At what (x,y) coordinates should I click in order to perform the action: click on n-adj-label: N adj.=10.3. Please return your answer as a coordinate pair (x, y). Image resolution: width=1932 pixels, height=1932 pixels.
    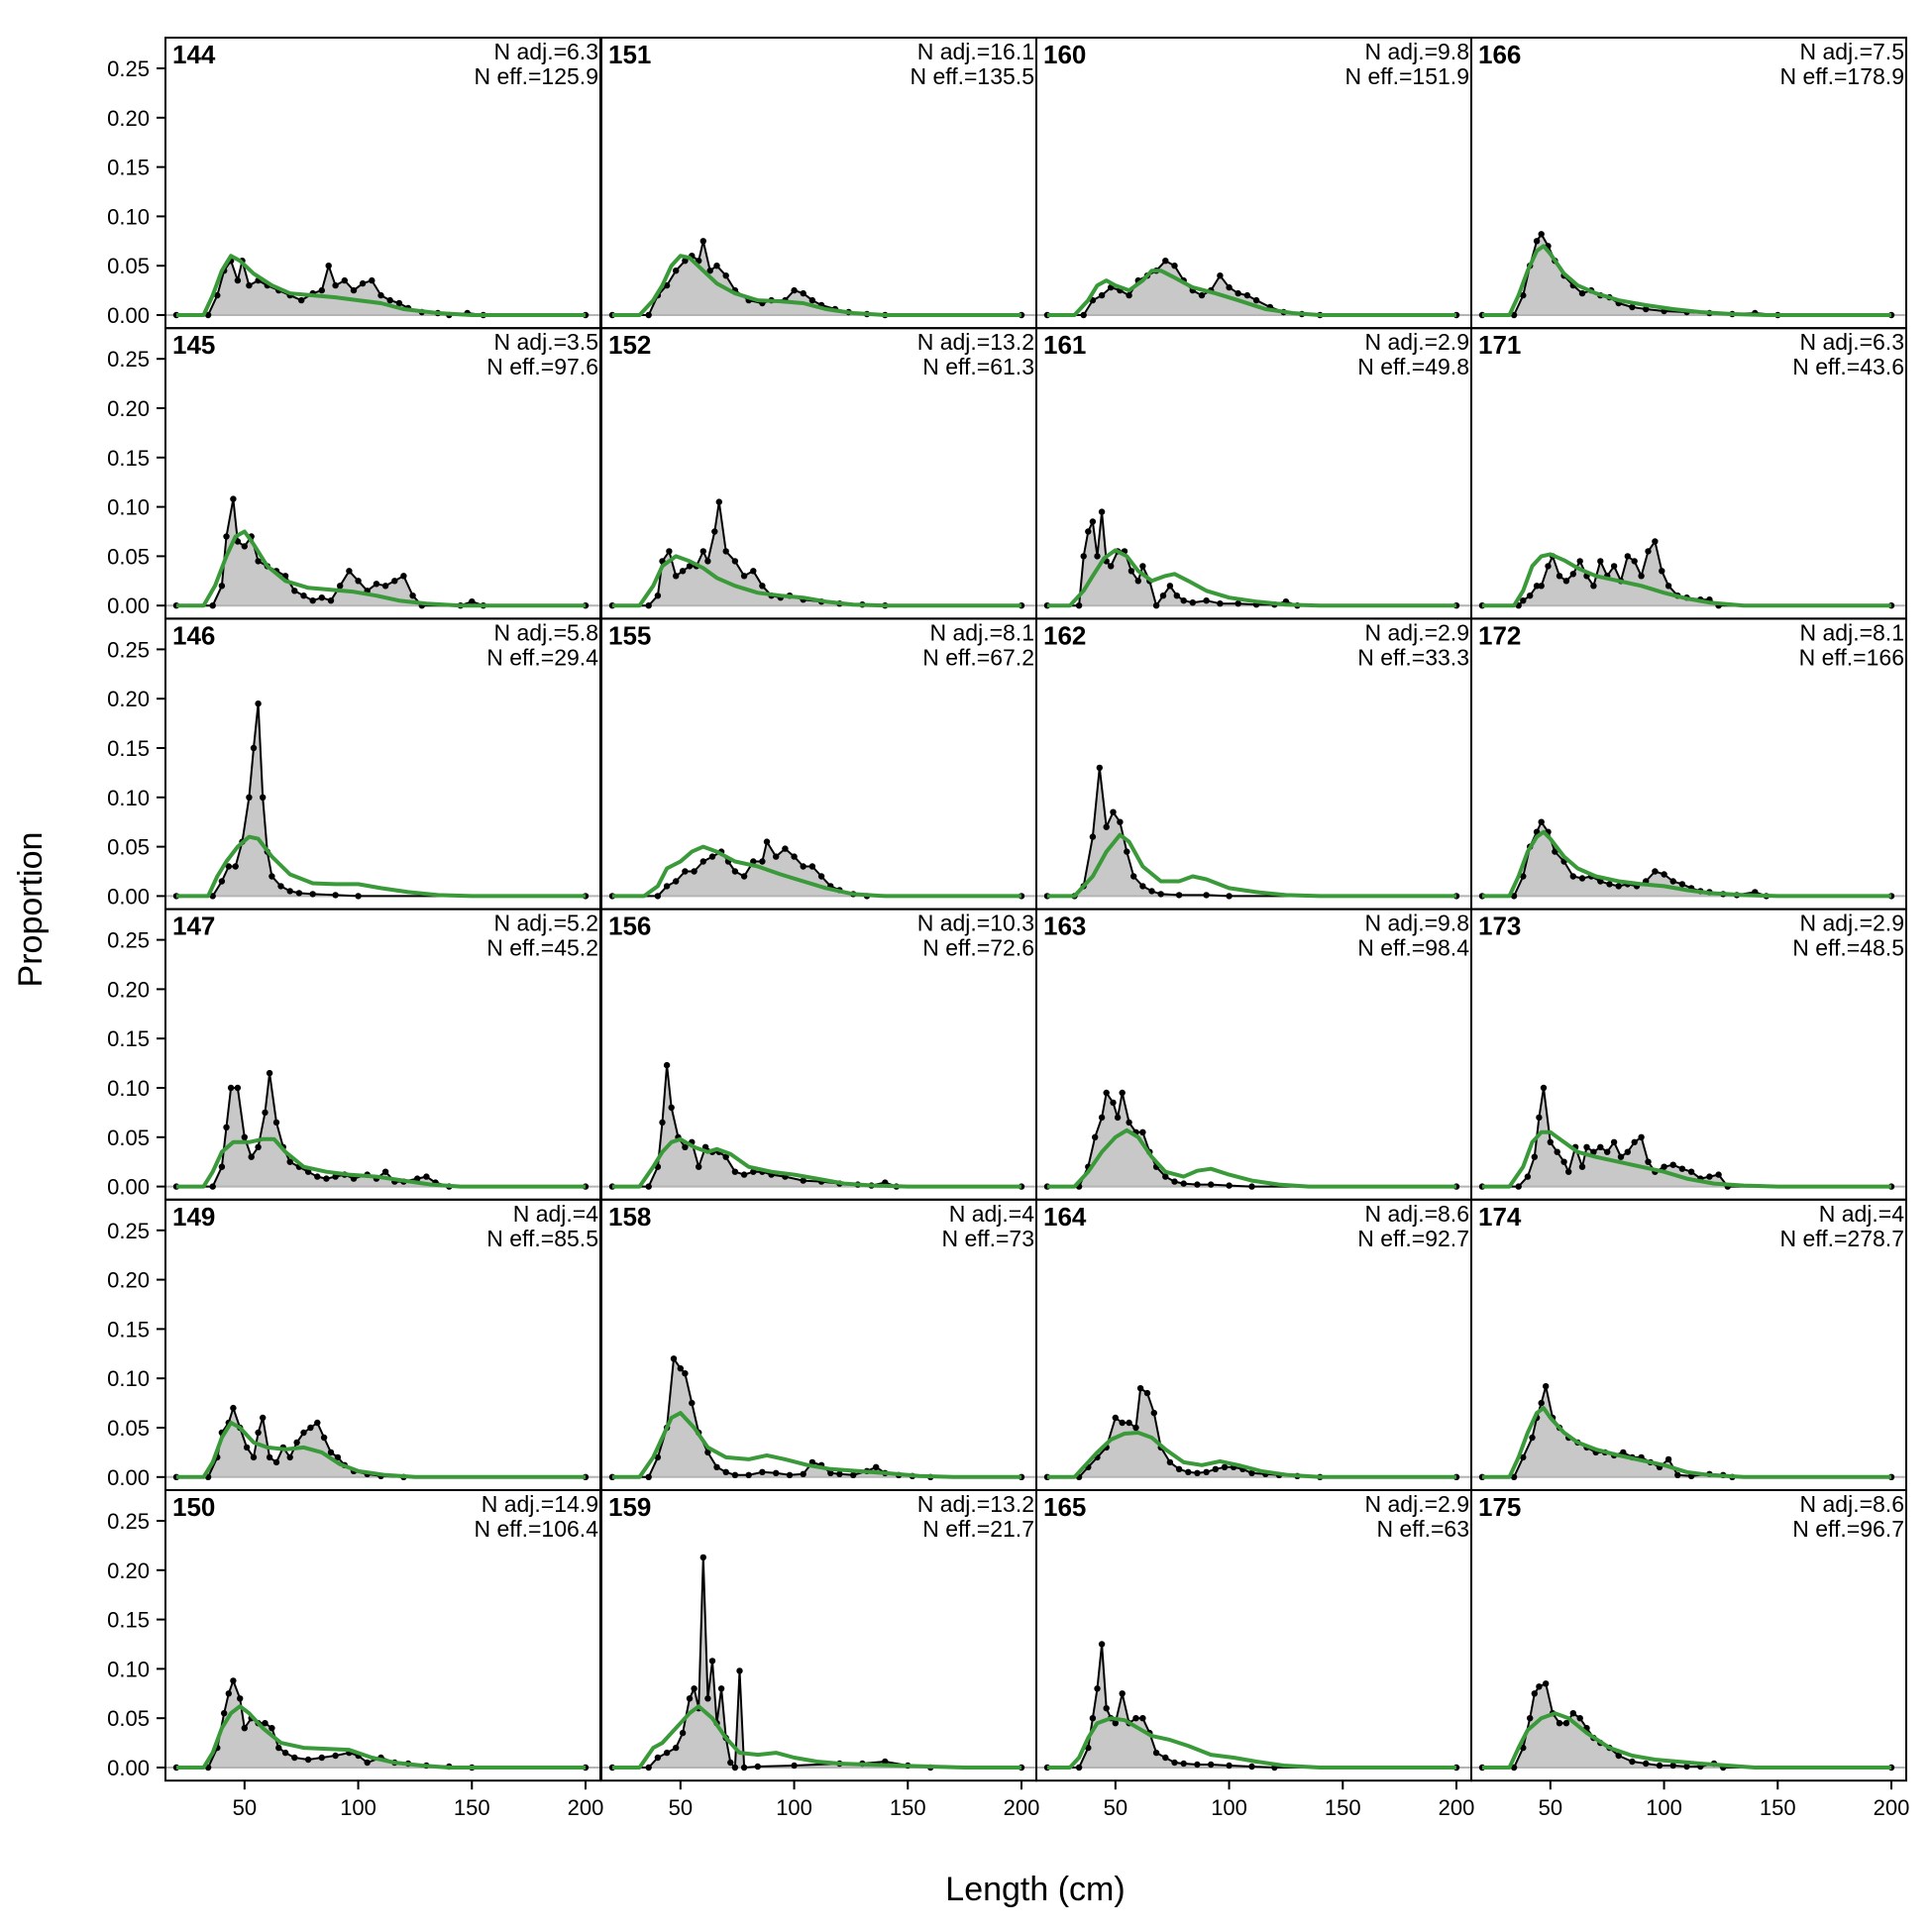
    Looking at the image, I should click on (975, 923).